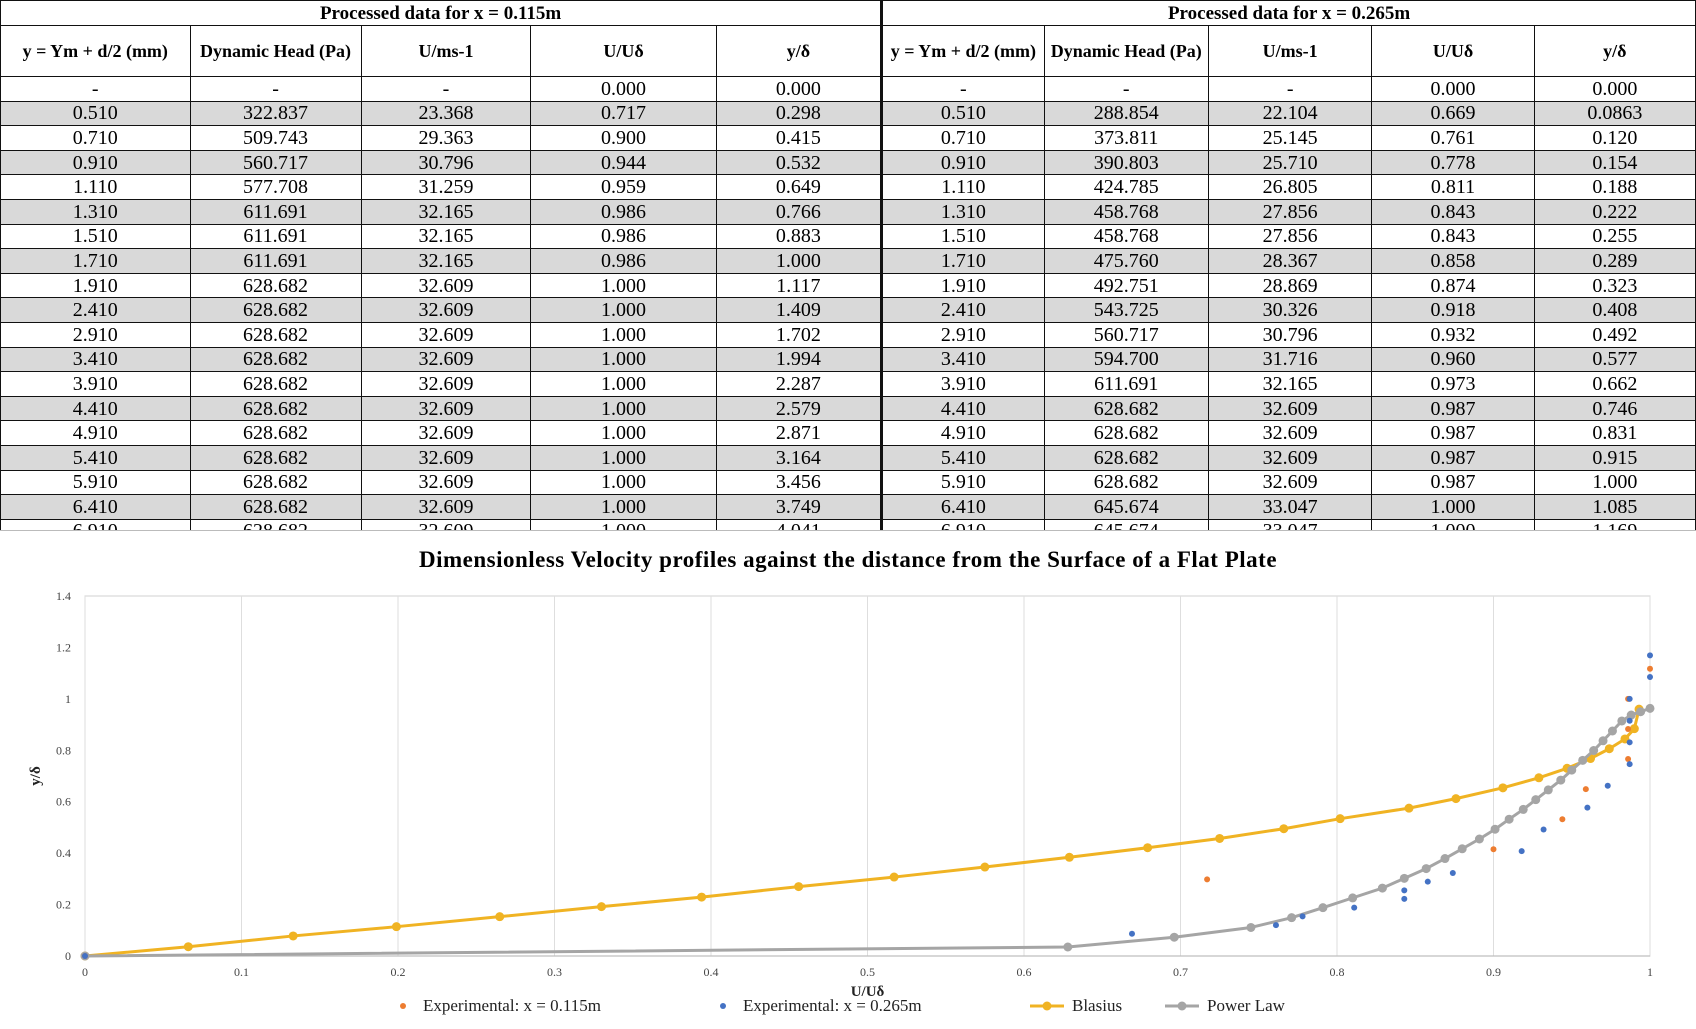 This screenshot has height=1029, width=1696. What do you see at coordinates (799, 384) in the screenshot?
I see `table-cell: 2.287` at bounding box center [799, 384].